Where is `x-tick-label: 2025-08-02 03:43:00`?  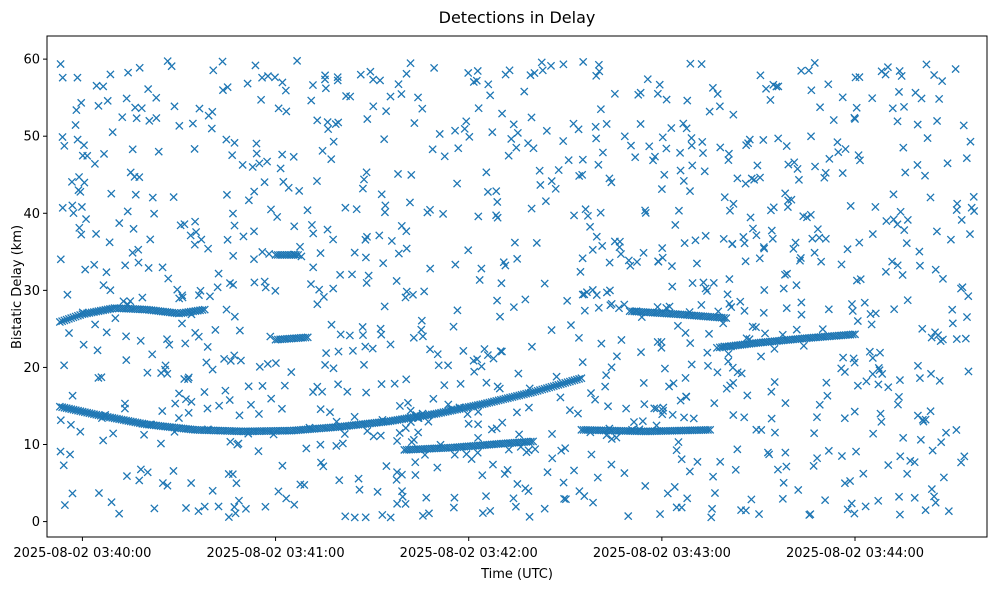
x-tick-label: 2025-08-02 03:43:00 is located at coordinates (662, 553).